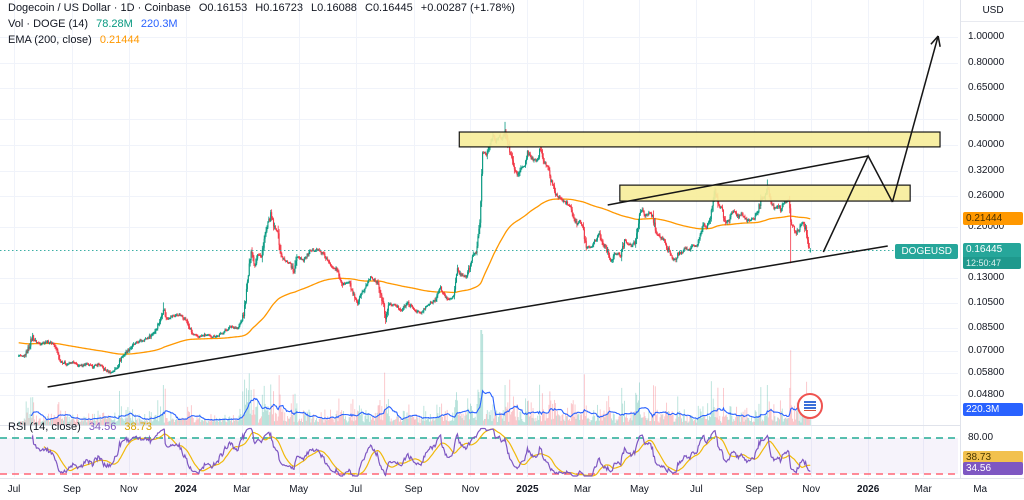 The width and height of the screenshot is (1024, 500). What do you see at coordinates (986, 327) in the screenshot?
I see `price-tick: 0.08500` at bounding box center [986, 327].